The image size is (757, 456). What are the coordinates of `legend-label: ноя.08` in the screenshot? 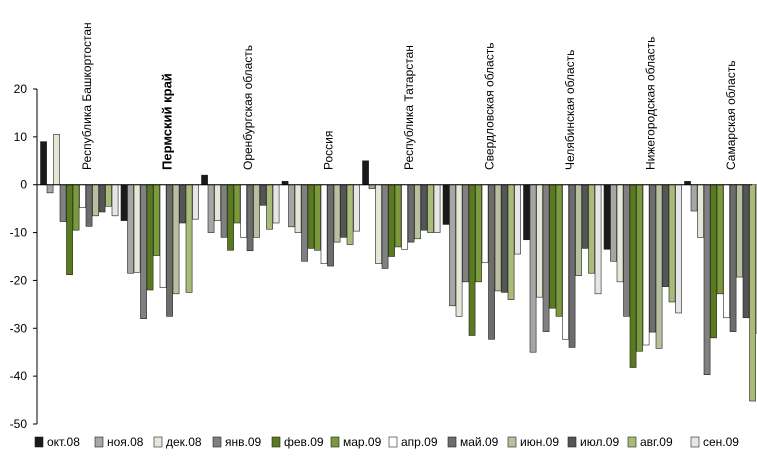 It's located at (125, 442).